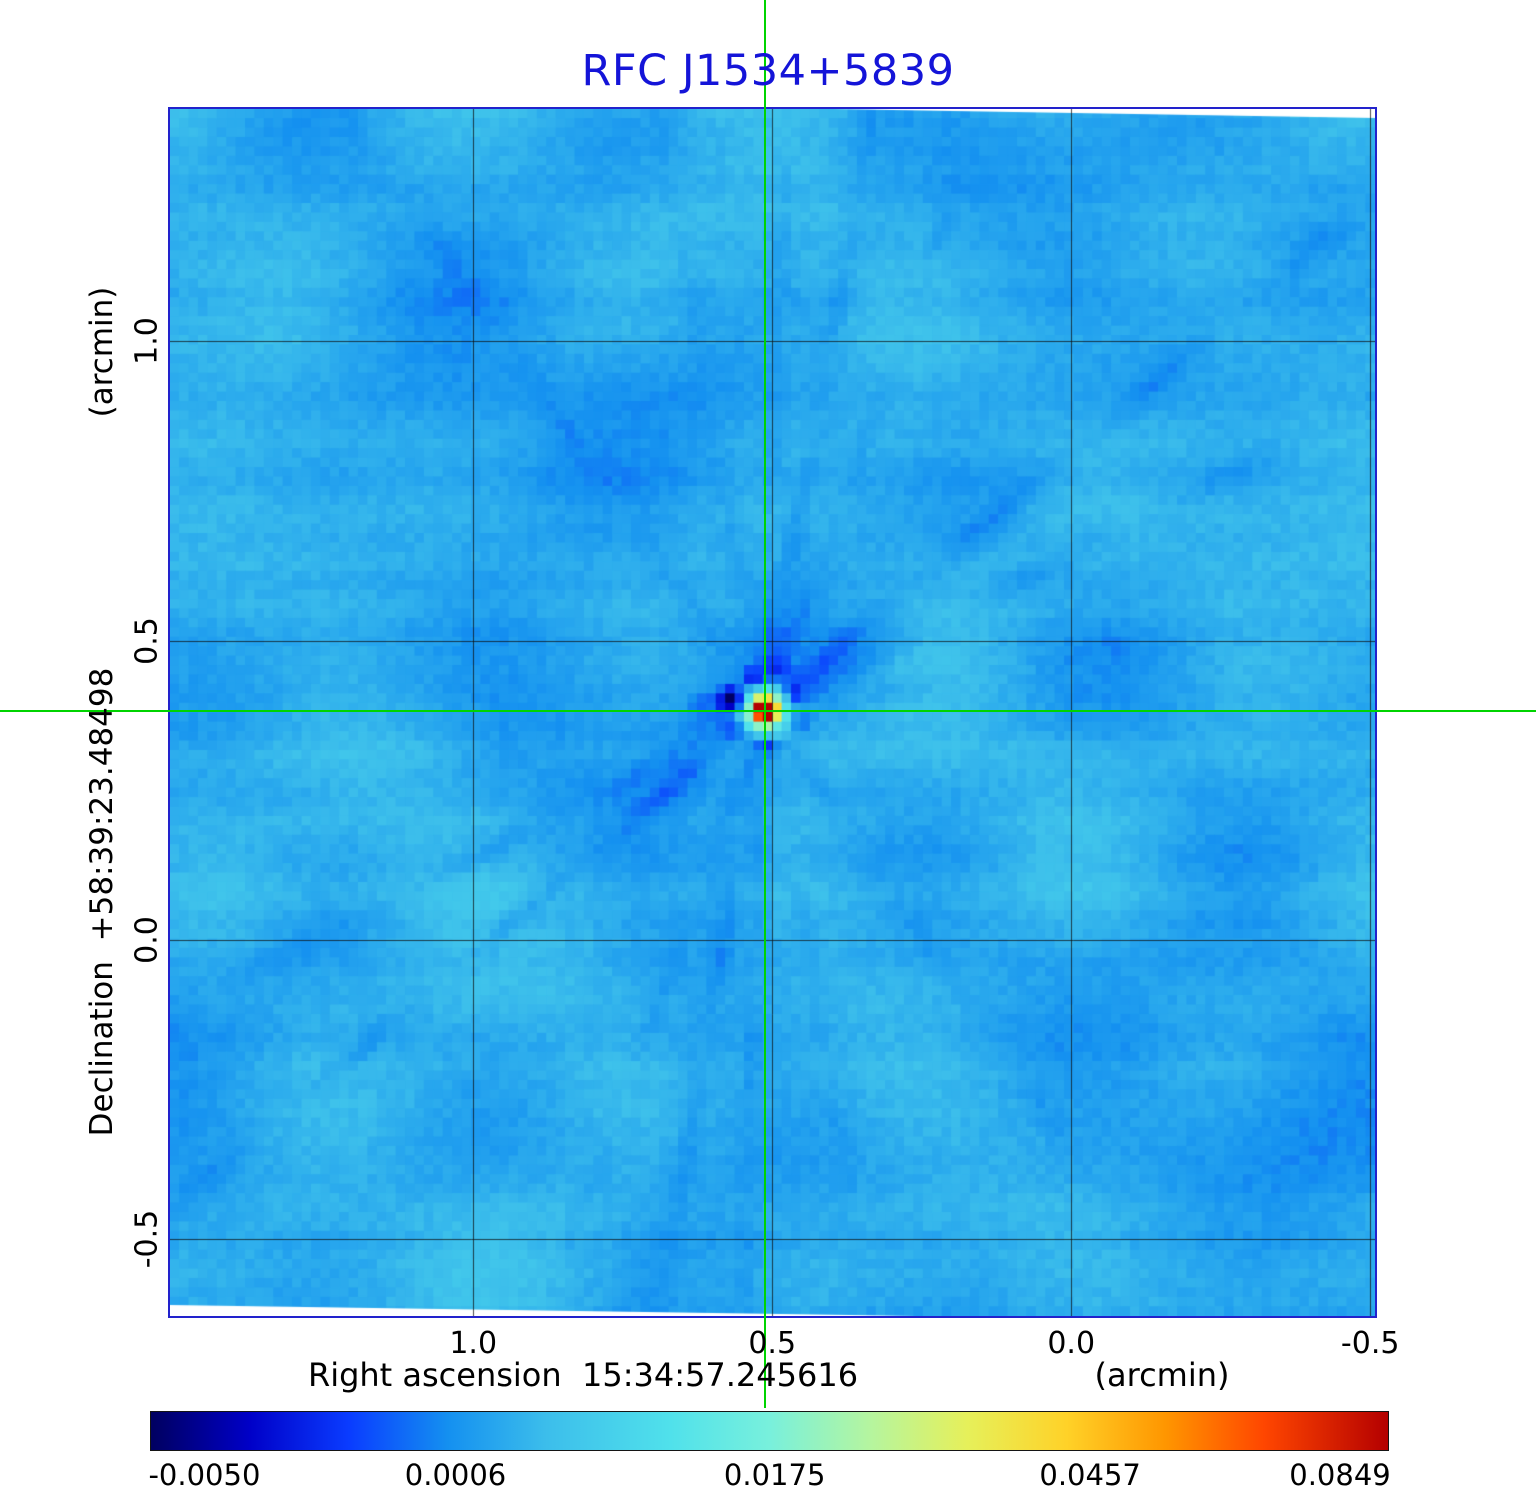 The width and height of the screenshot is (1536, 1511). Describe the element at coordinates (147, 640) in the screenshot. I see `y-tick-label: 0.5` at that location.